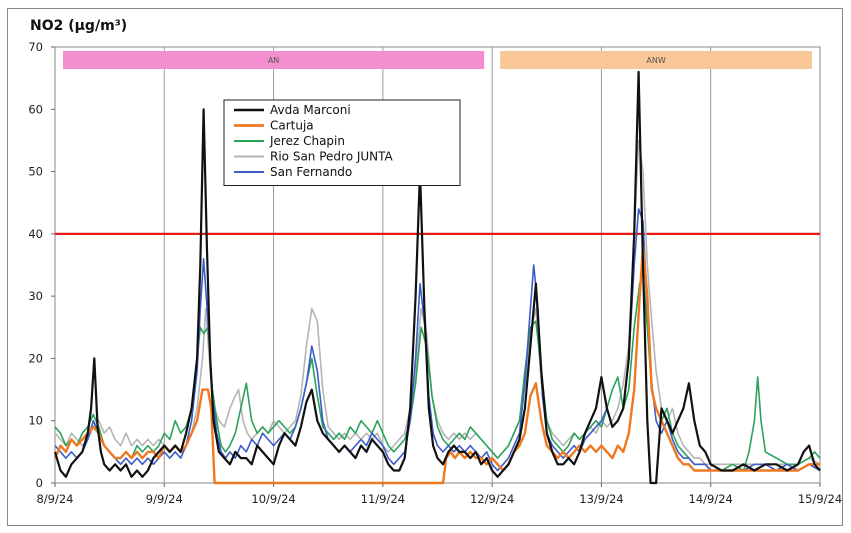 This screenshot has height=533, width=851. I want to click on y-tick-label-0: 0, so click(39, 483).